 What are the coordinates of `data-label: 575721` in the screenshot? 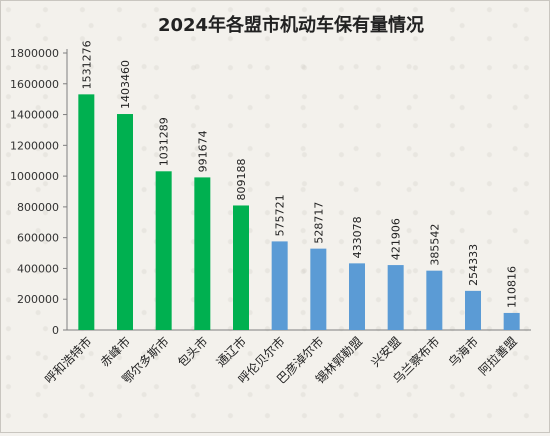 It's located at (280, 215).